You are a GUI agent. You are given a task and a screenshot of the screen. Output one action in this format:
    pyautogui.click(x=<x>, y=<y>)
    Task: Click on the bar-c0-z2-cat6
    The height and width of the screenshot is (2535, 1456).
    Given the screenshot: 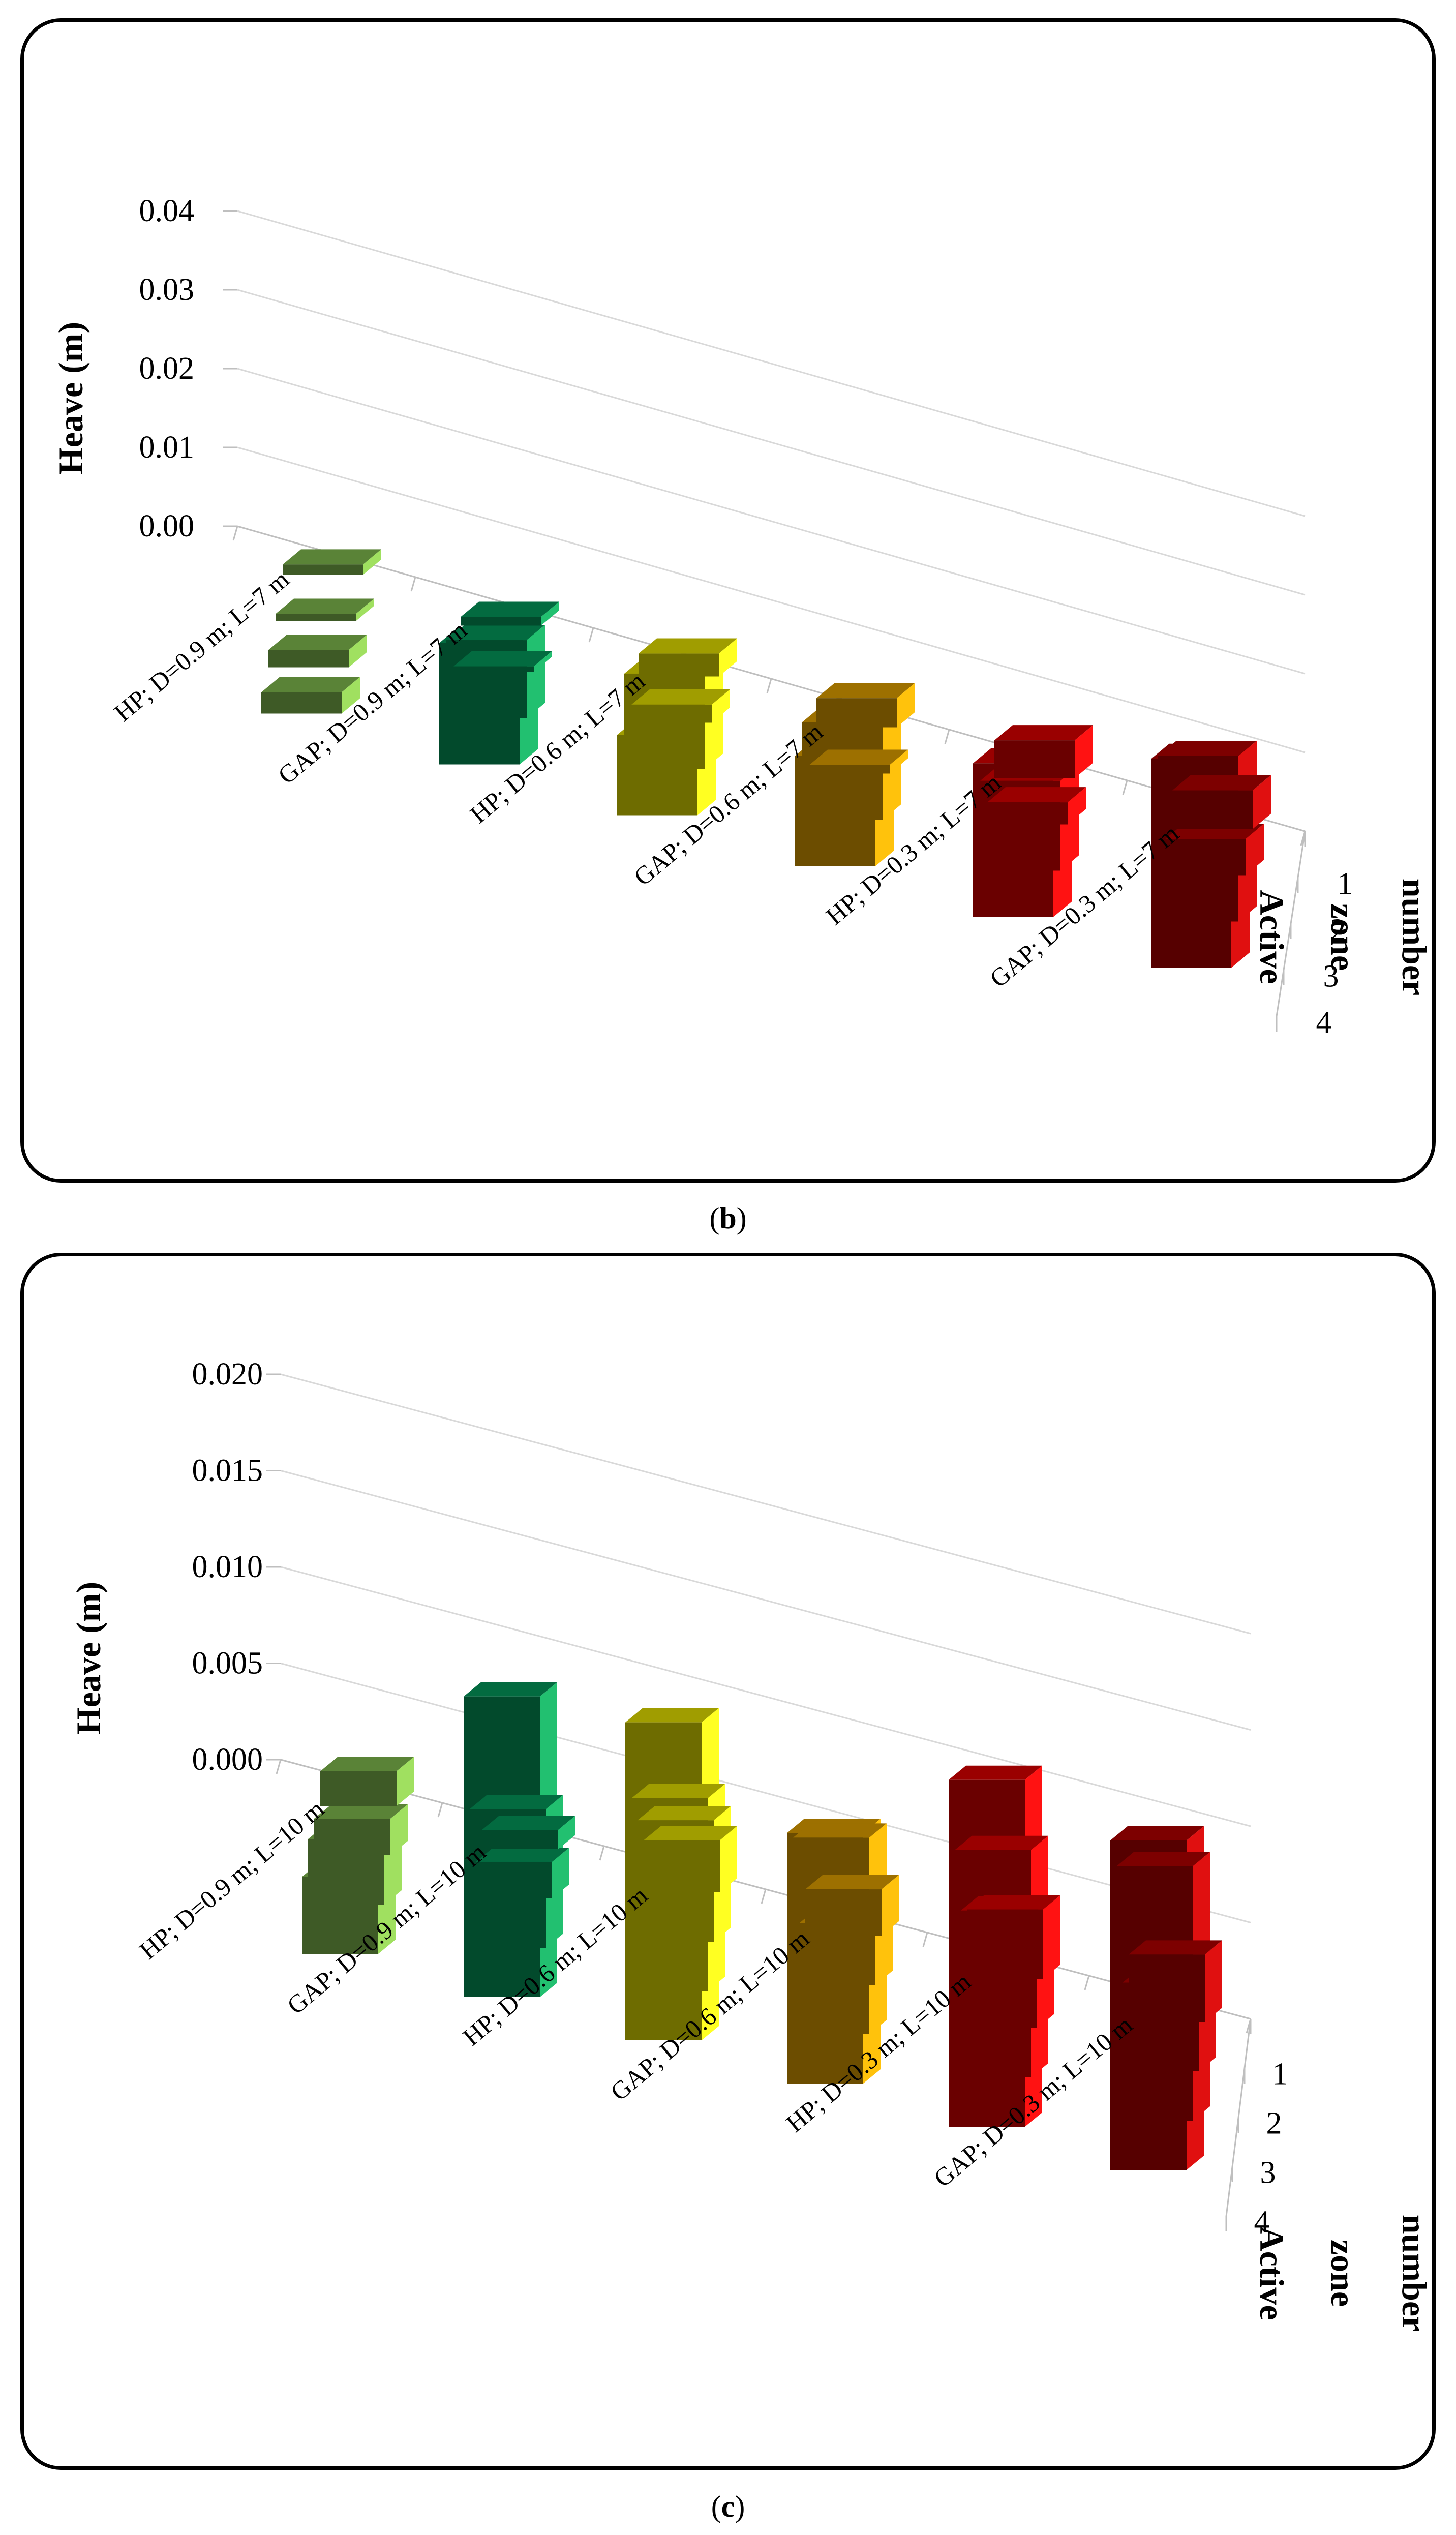 What is the action you would take?
    pyautogui.click(x=1214, y=850)
    